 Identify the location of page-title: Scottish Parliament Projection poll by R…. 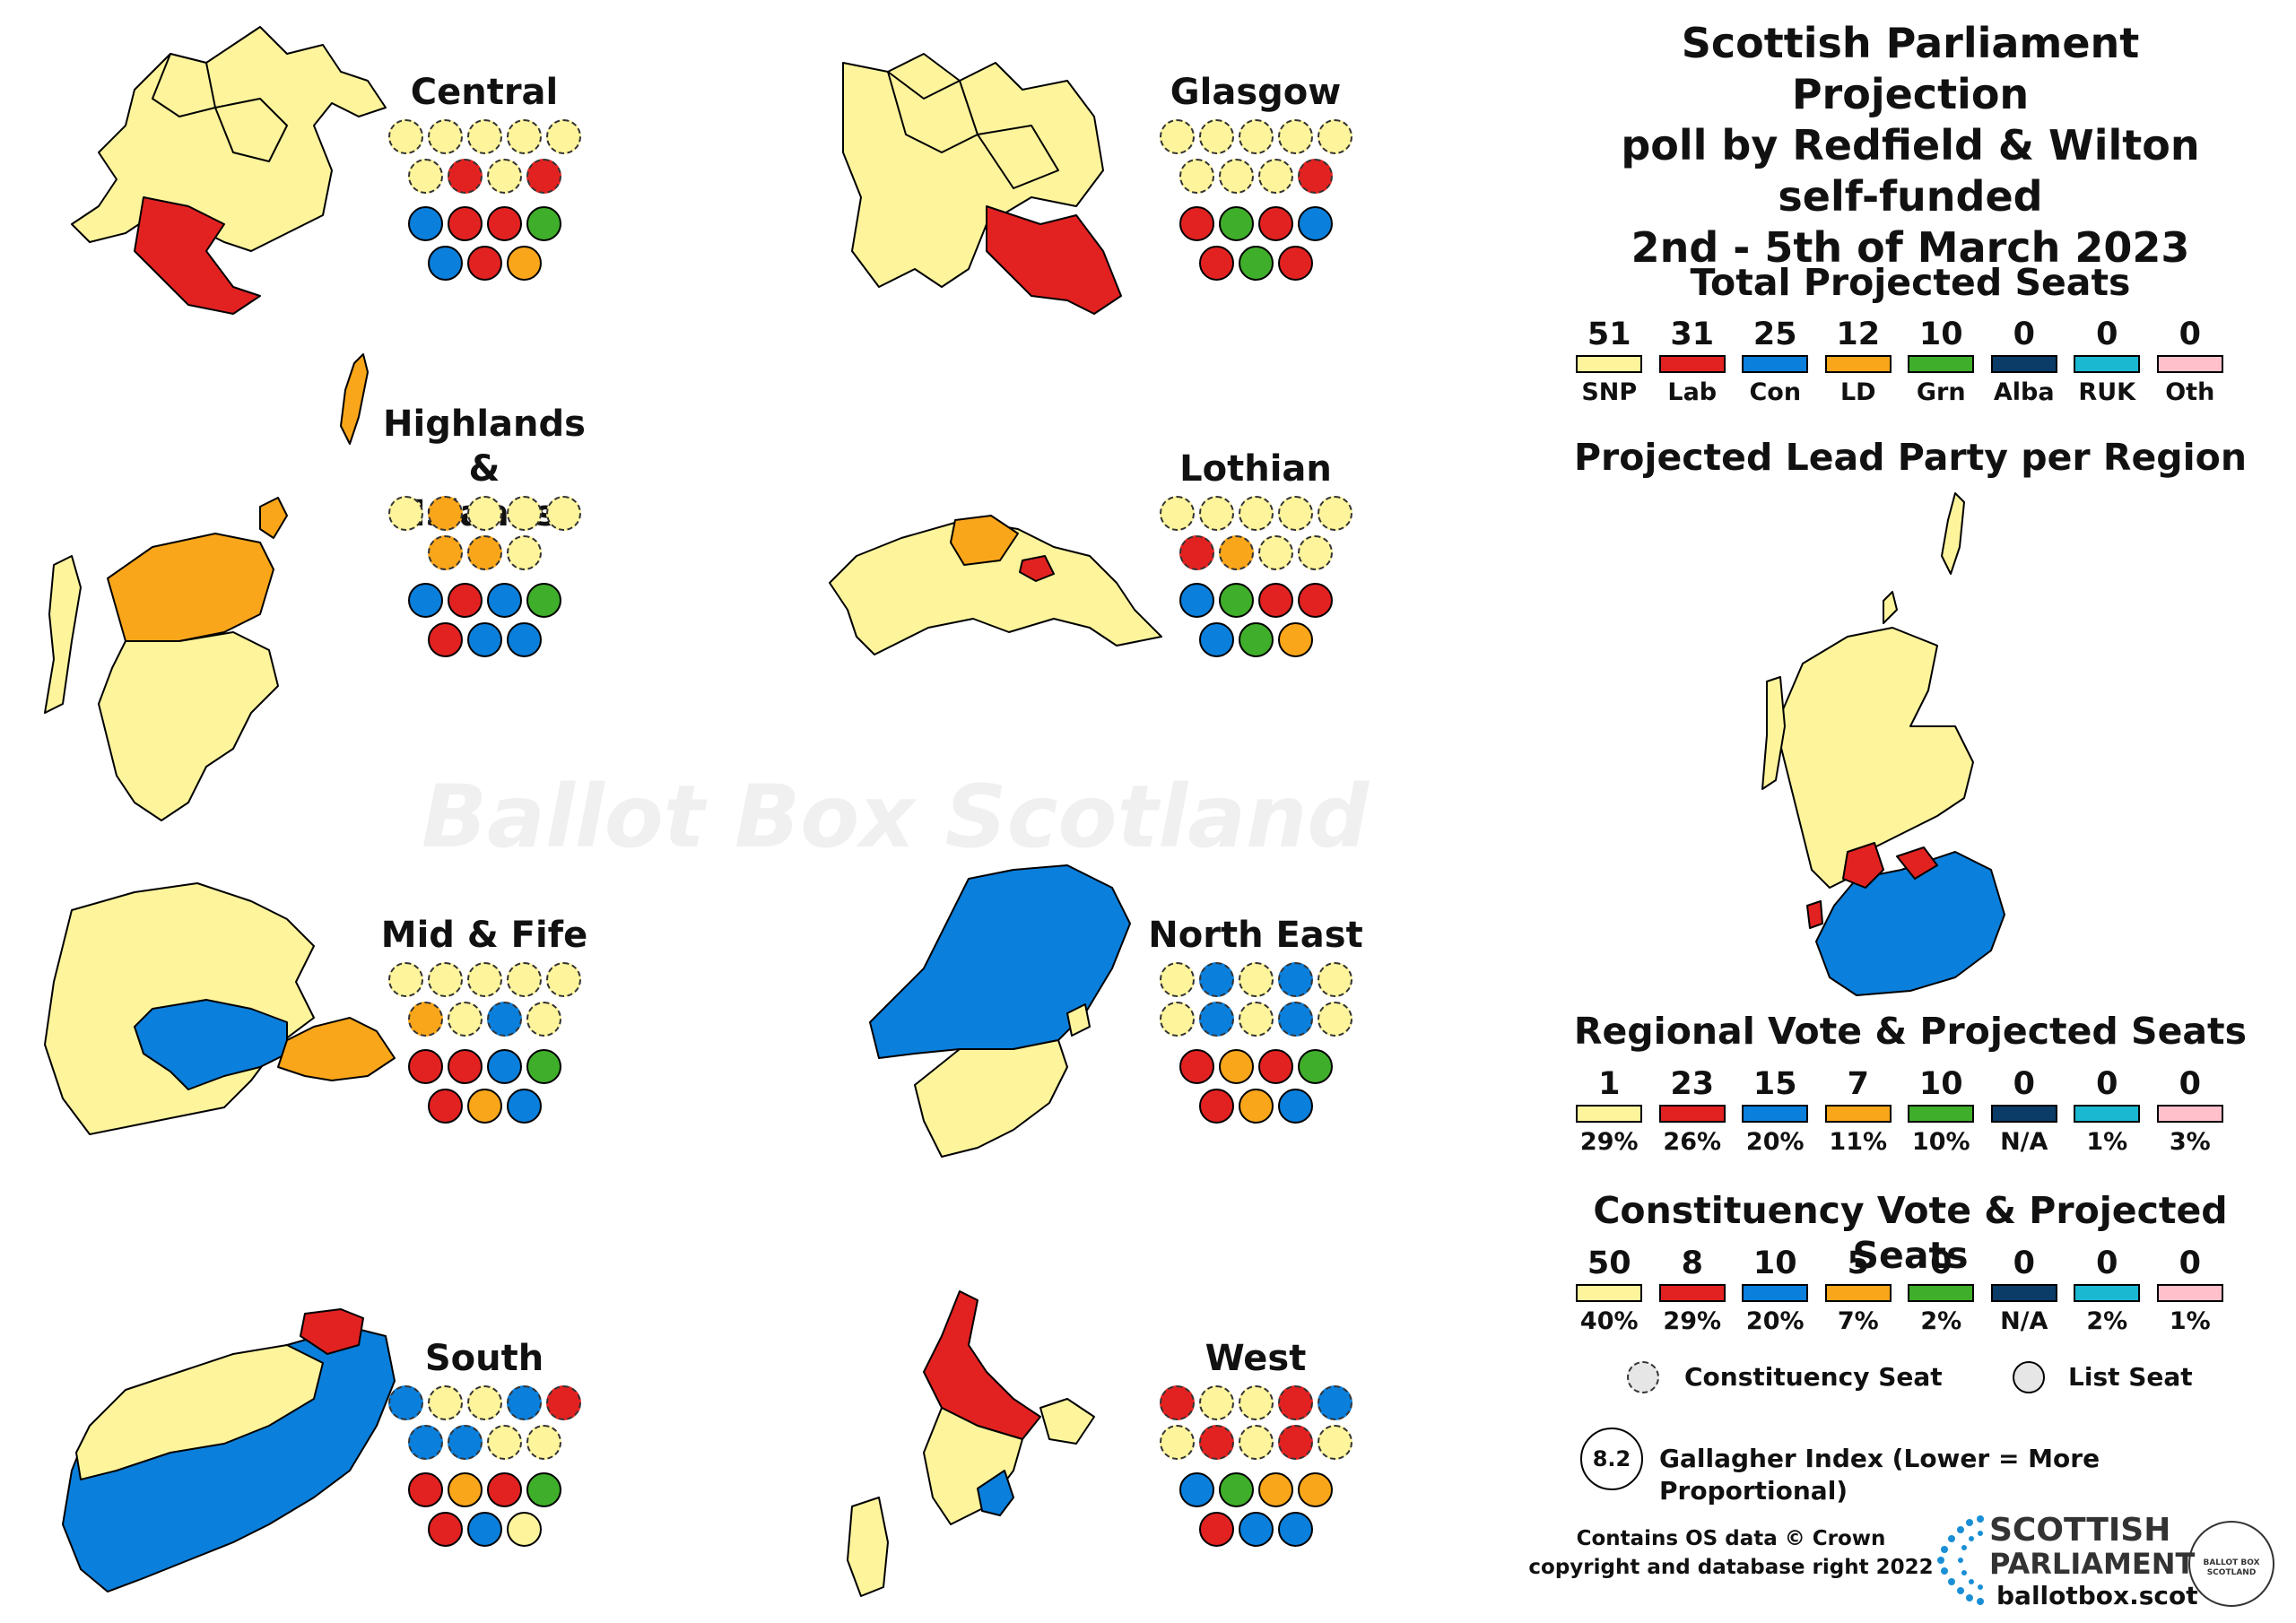
(1910, 145).